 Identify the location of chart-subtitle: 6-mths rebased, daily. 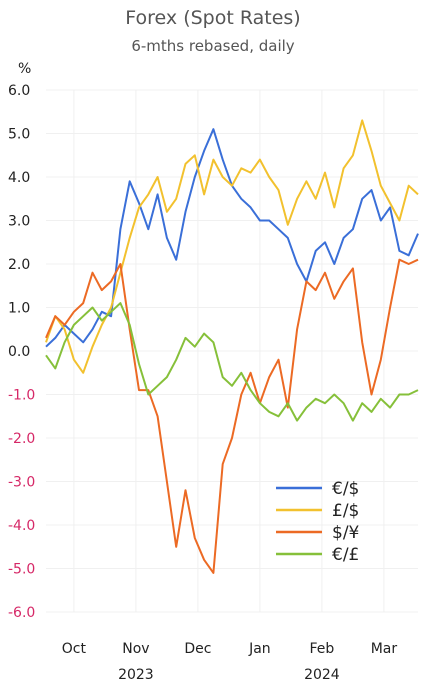
(212, 46).